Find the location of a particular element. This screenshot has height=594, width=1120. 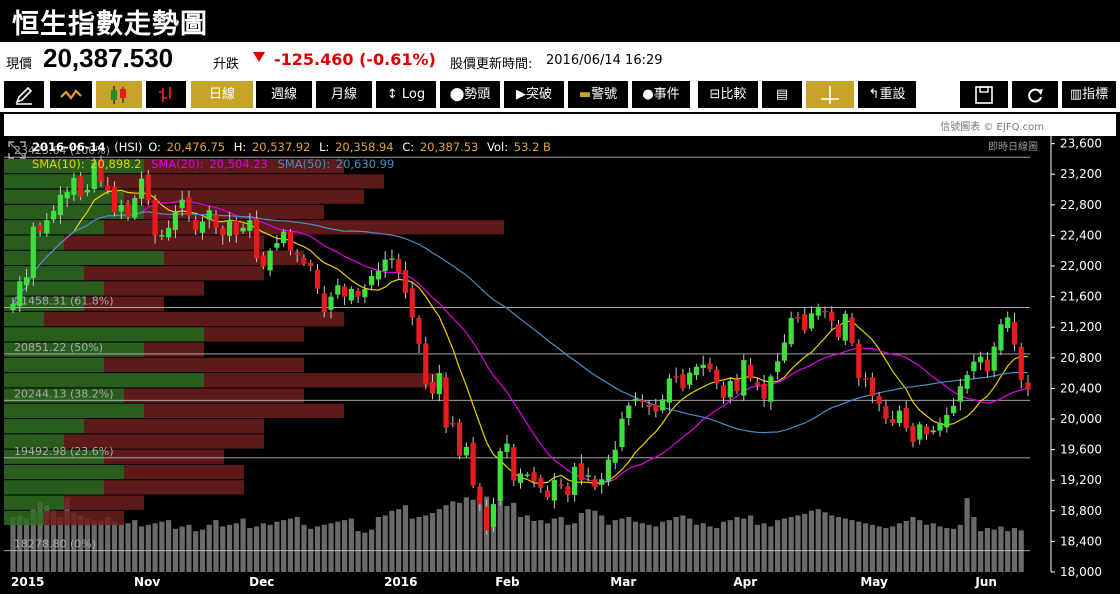

price-label: 現價 is located at coordinates (19, 64).